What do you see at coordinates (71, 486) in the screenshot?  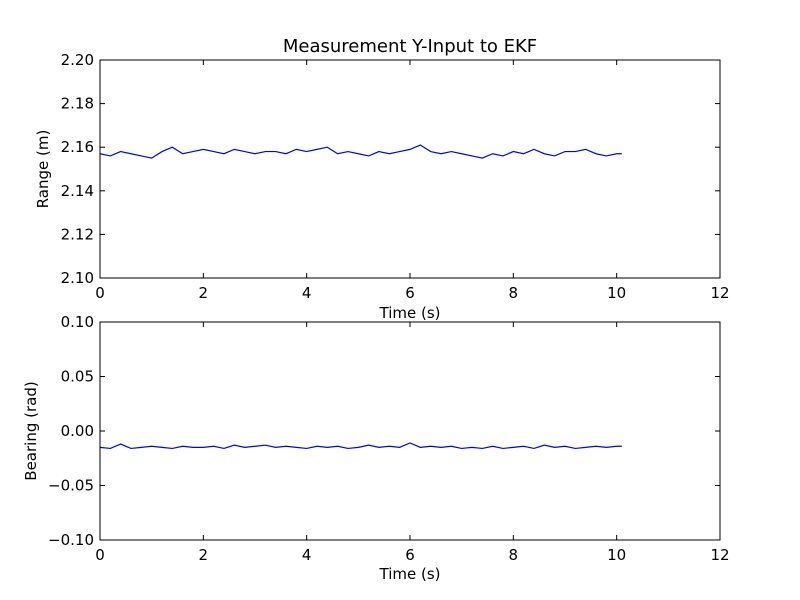 I see `bearing-y-tick-label: −0.05` at bounding box center [71, 486].